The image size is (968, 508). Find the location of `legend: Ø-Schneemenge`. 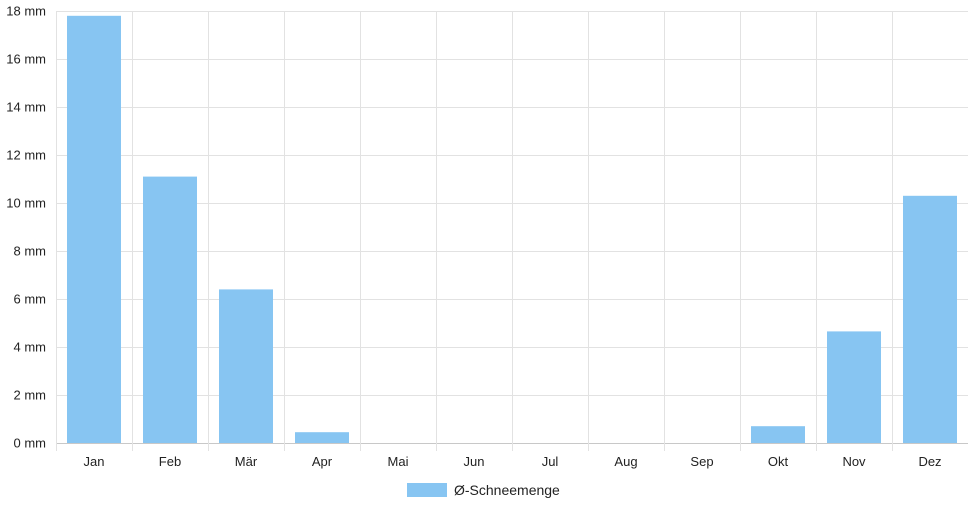

legend: Ø-Schneemenge is located at coordinates (483, 490).